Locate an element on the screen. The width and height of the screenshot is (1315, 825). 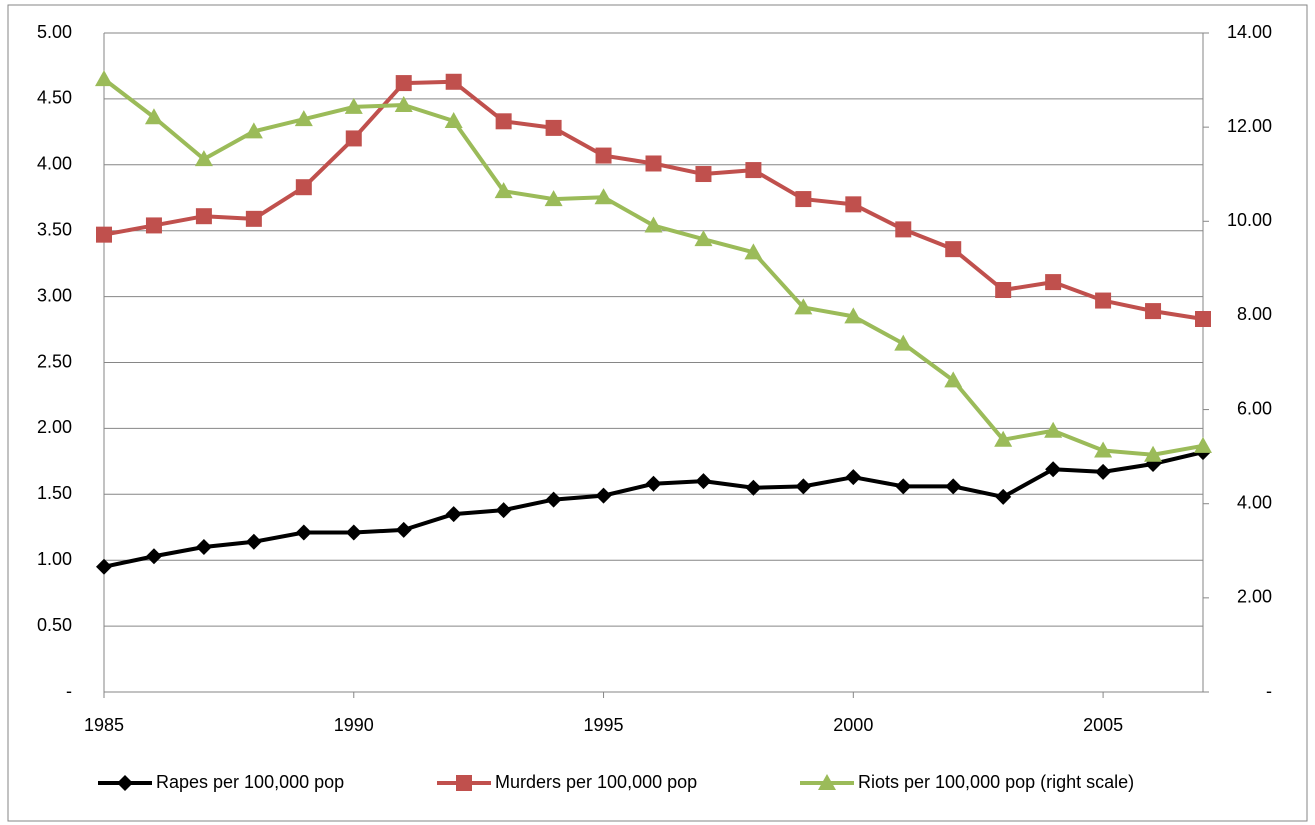
y-tick-label: 2.00 is located at coordinates (54, 427).